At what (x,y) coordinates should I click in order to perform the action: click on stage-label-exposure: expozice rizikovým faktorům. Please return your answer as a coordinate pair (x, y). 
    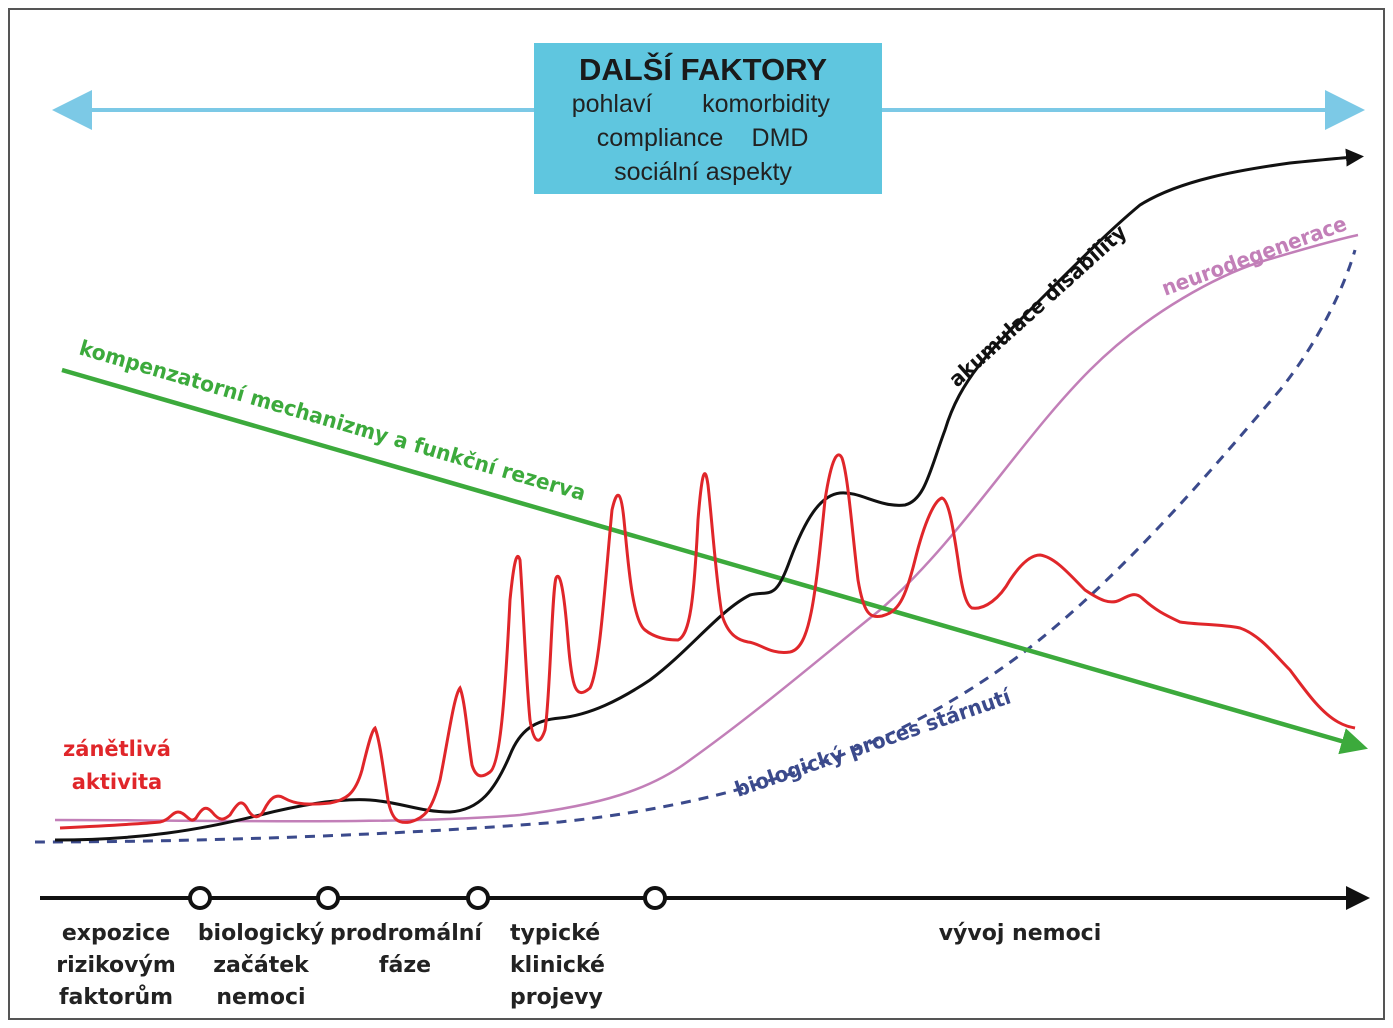
    Looking at the image, I should click on (116, 966).